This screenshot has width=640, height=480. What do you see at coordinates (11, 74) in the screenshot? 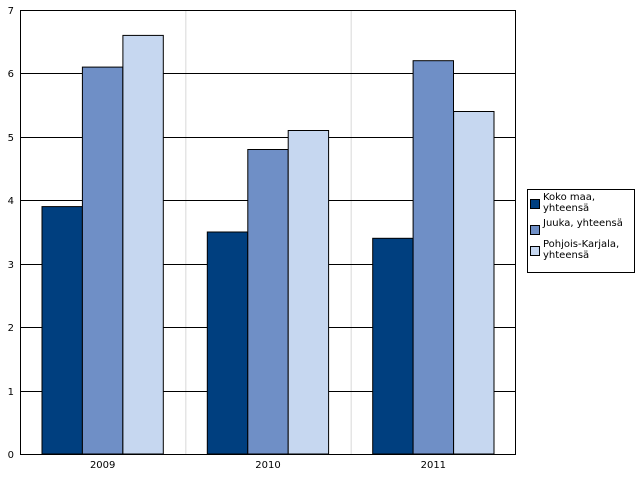
I see `y-tick-label: 6` at bounding box center [11, 74].